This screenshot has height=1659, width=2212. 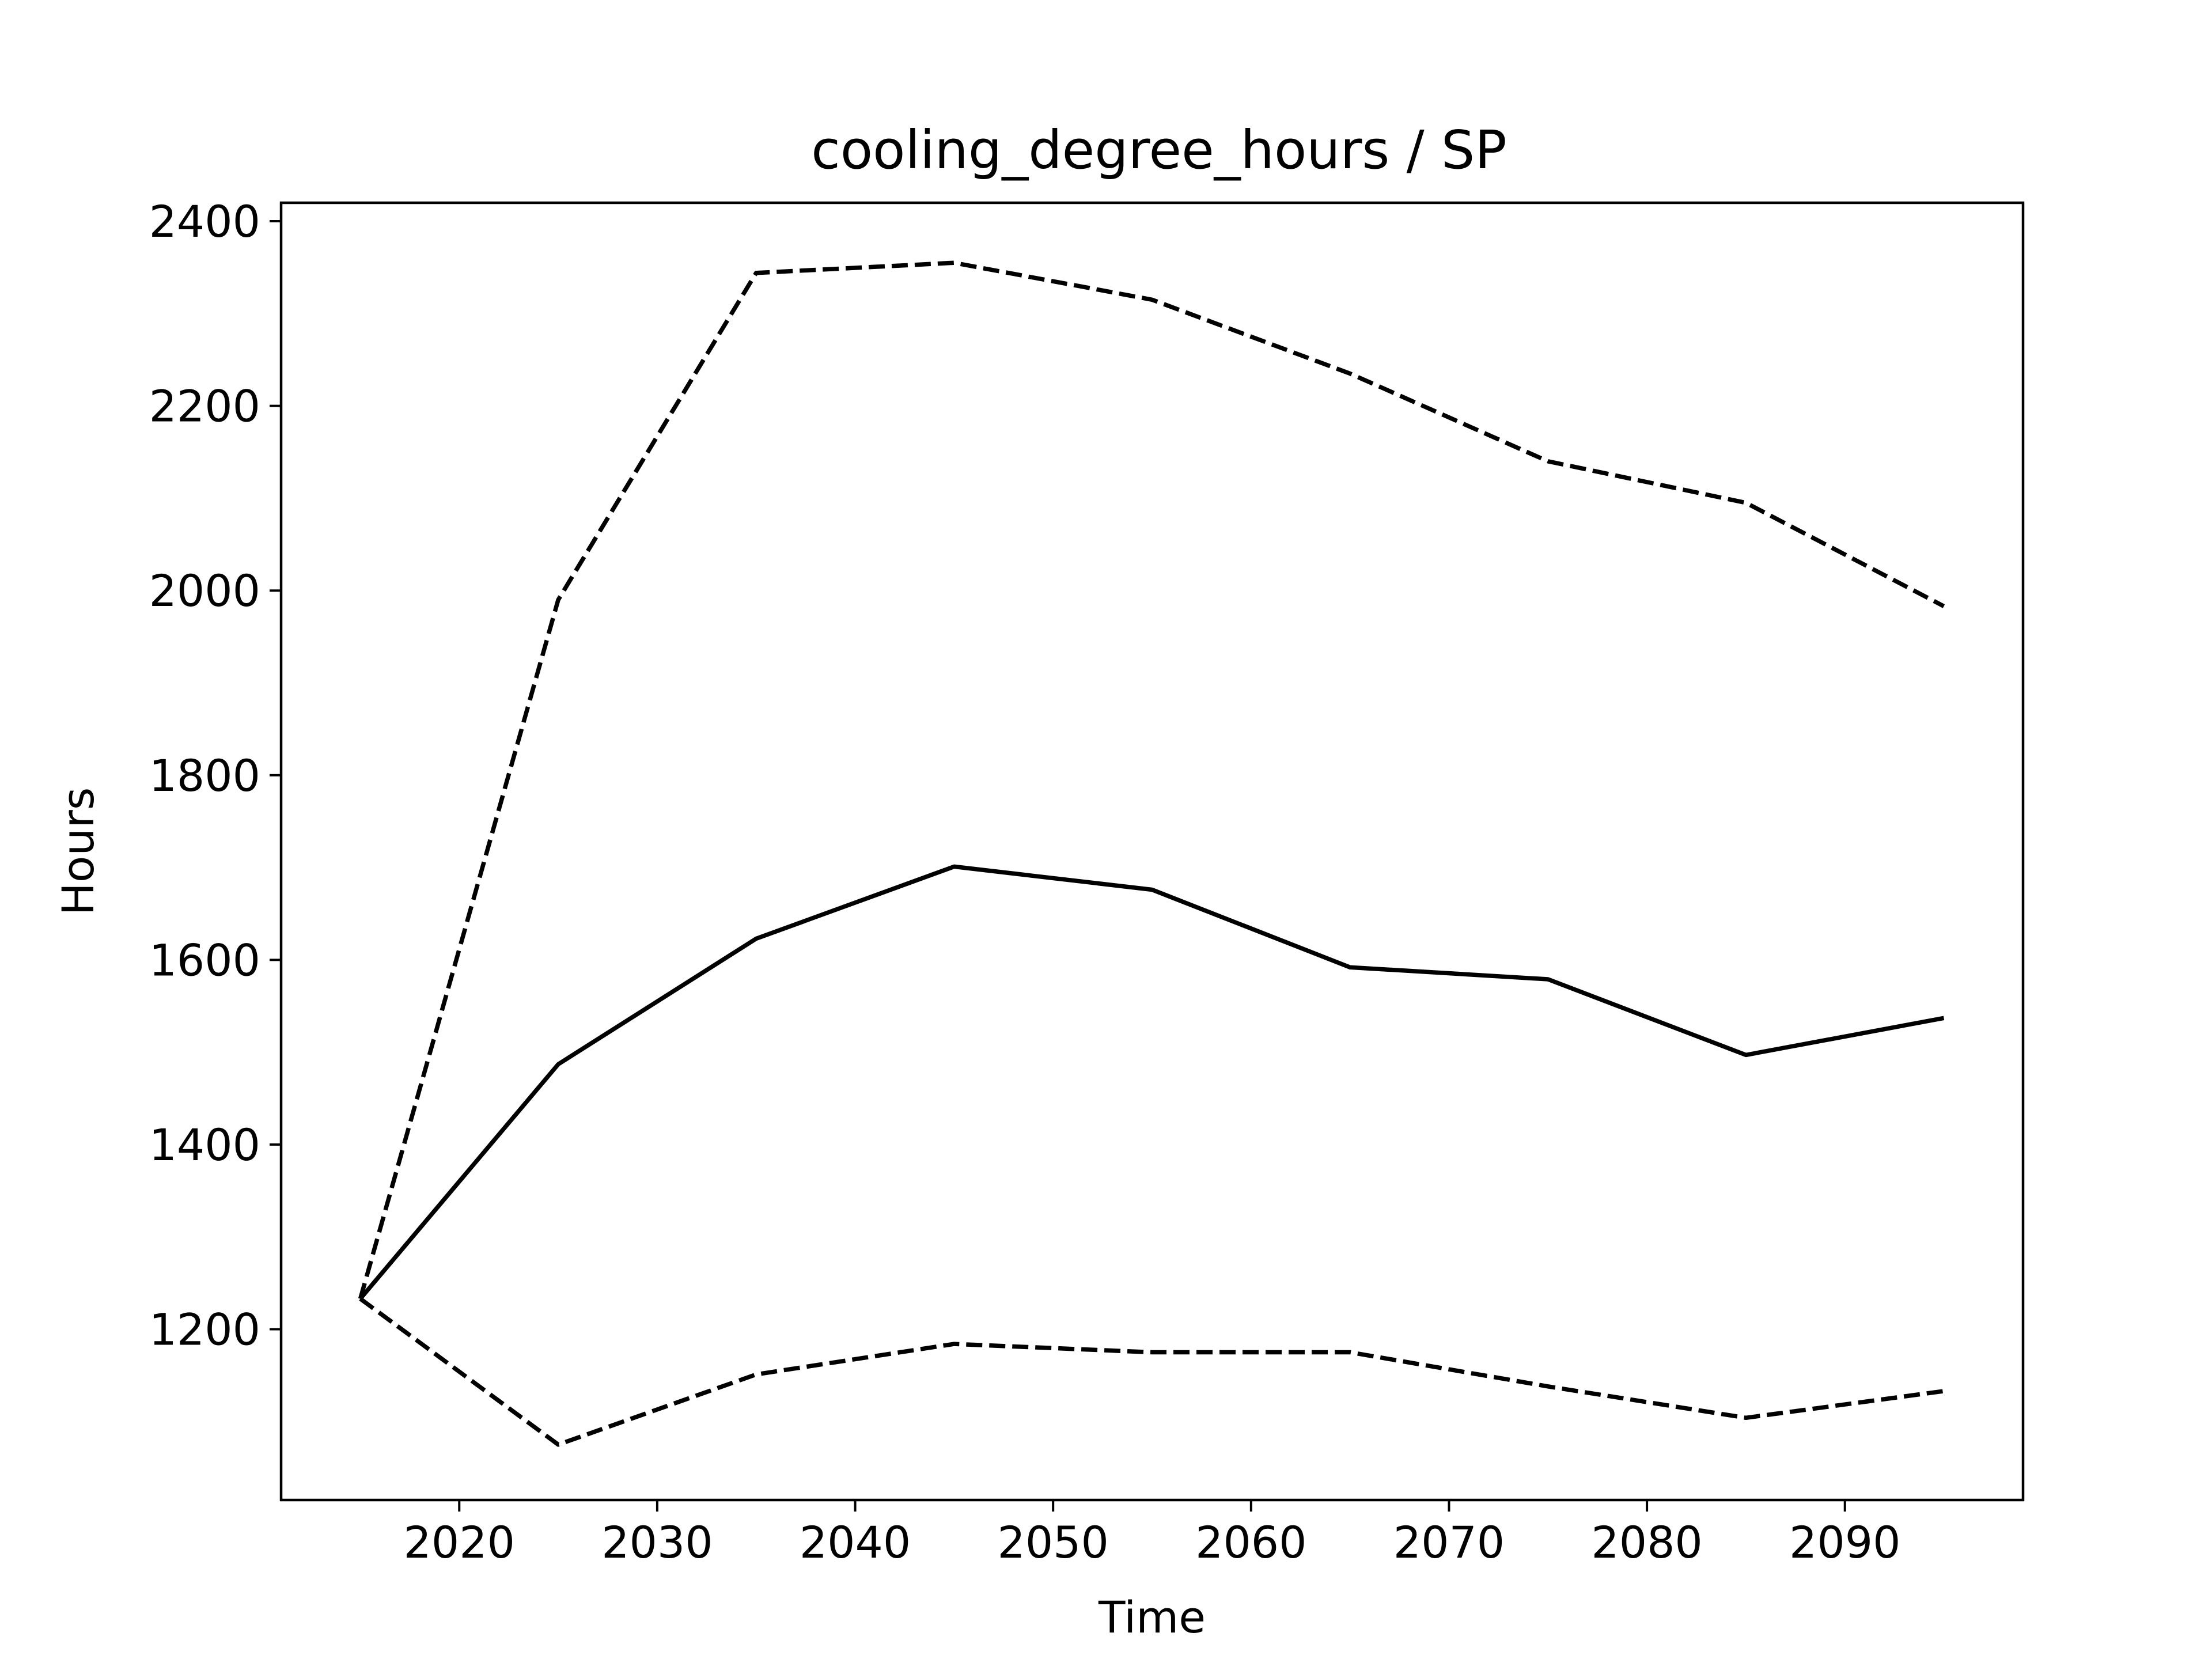 I want to click on x-tick-label: 2050, so click(x=1052, y=1542).